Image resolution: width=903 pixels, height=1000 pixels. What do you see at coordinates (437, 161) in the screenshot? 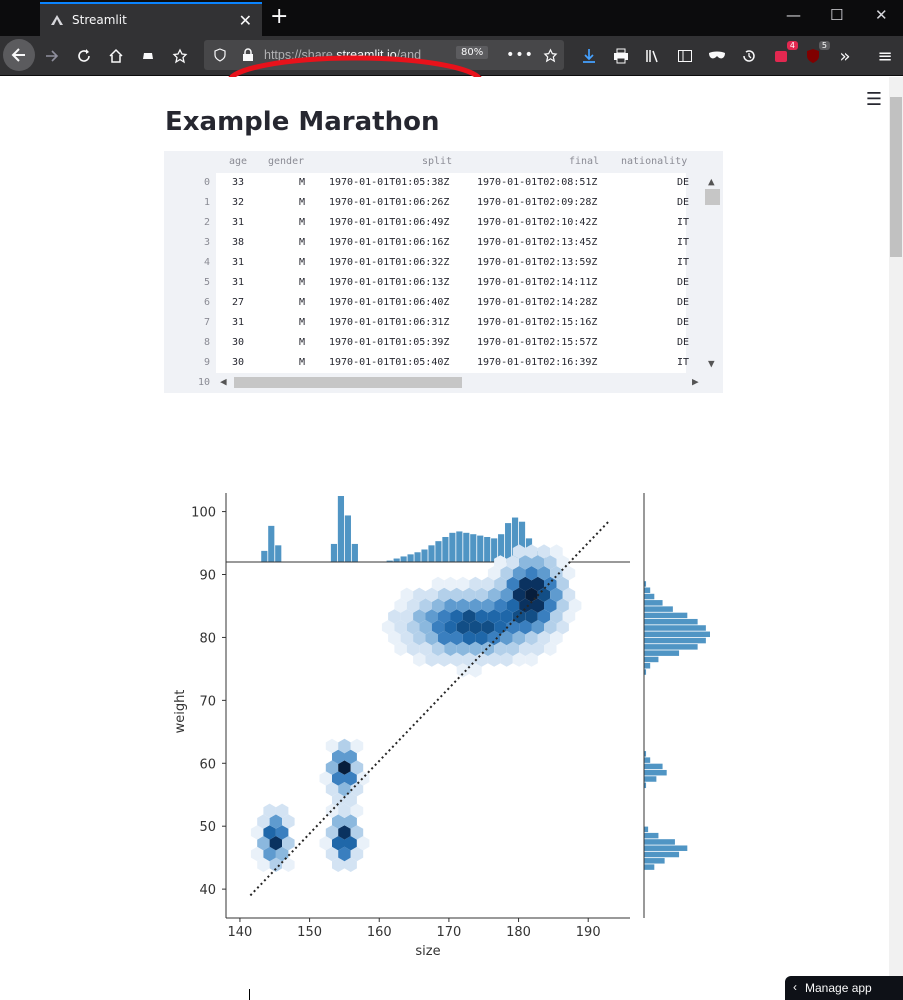
I see `column-header-split: split` at bounding box center [437, 161].